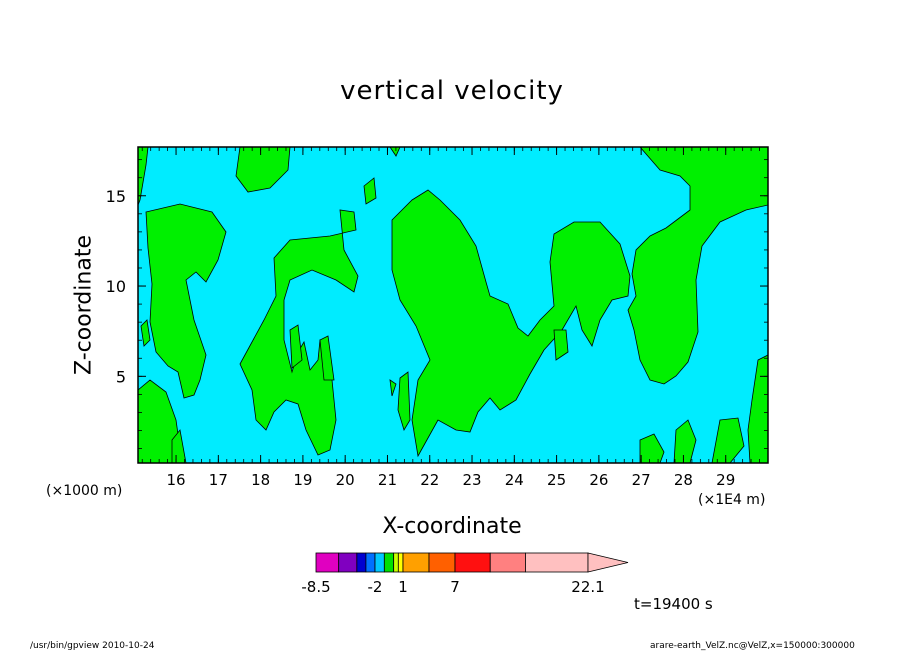 This screenshot has width=904, height=654. What do you see at coordinates (757, 408) in the screenshot?
I see `region-right-edge` at bounding box center [757, 408].